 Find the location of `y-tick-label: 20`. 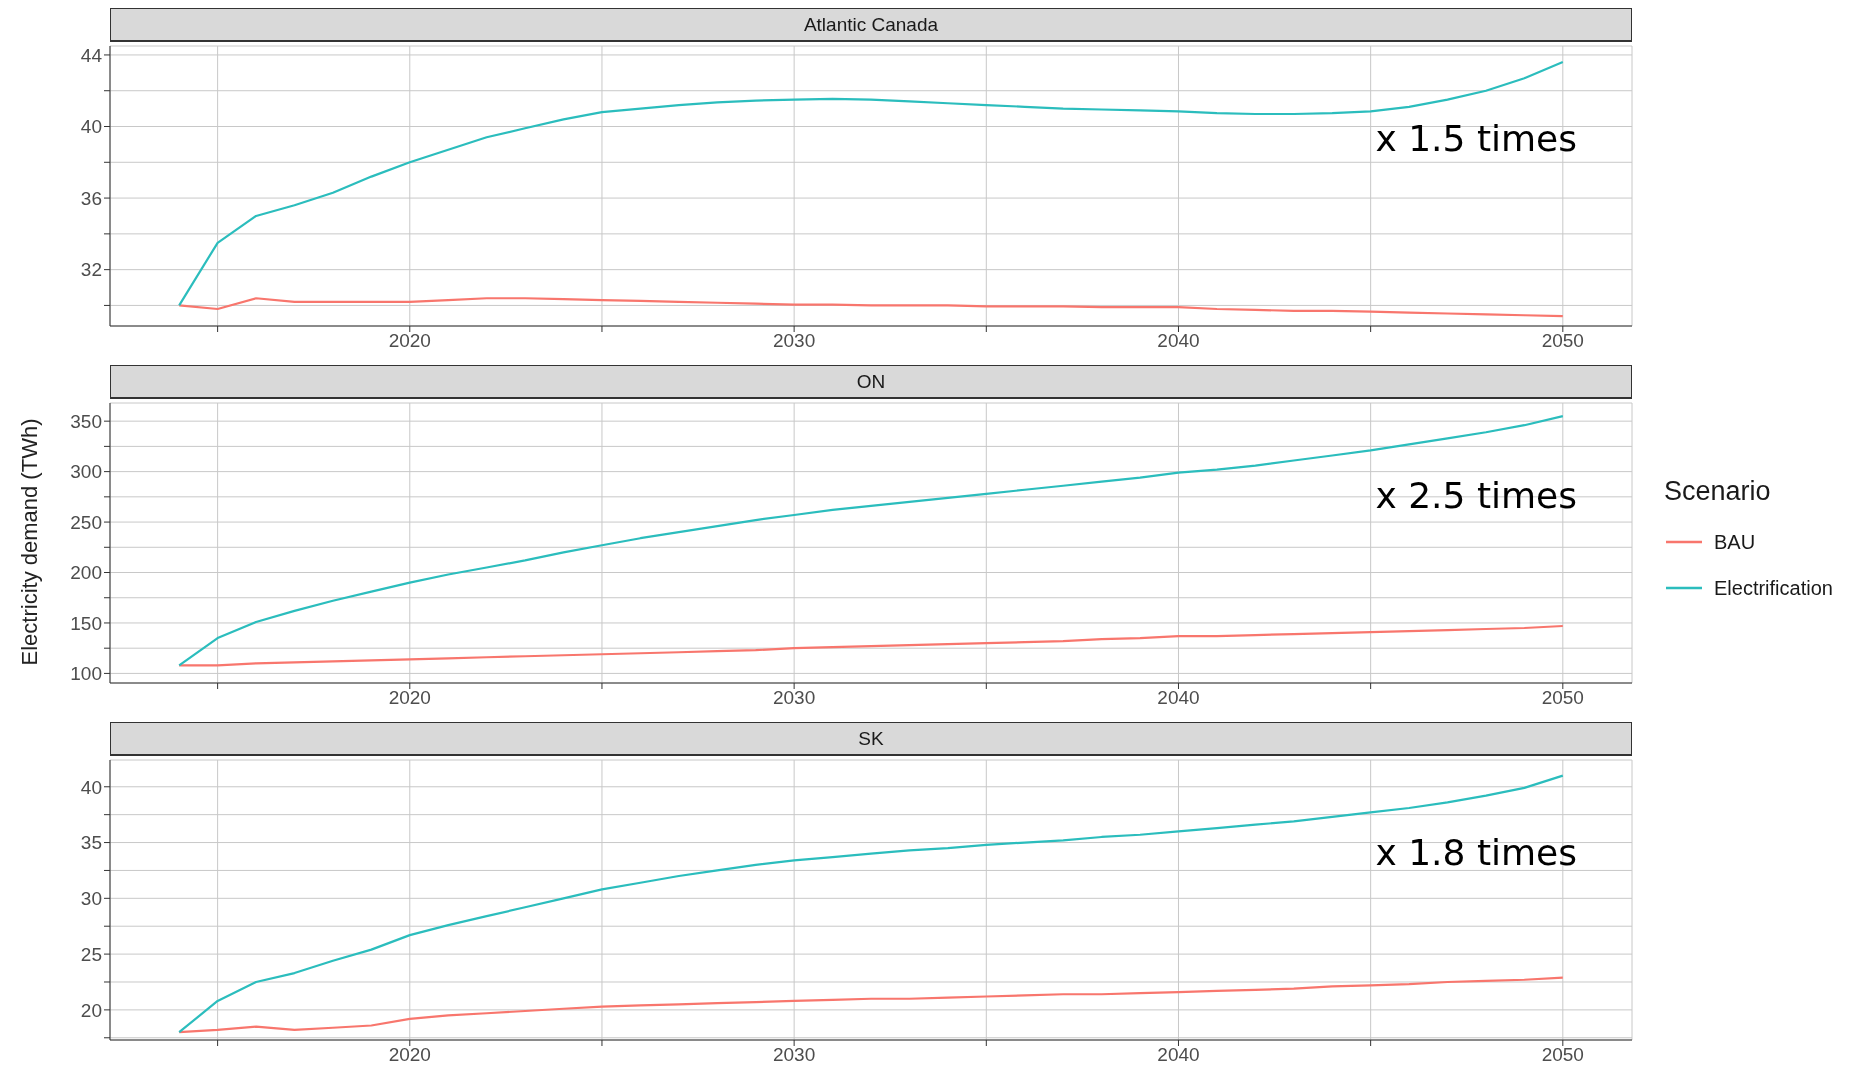

y-tick-label: 20 is located at coordinates (91, 1010).